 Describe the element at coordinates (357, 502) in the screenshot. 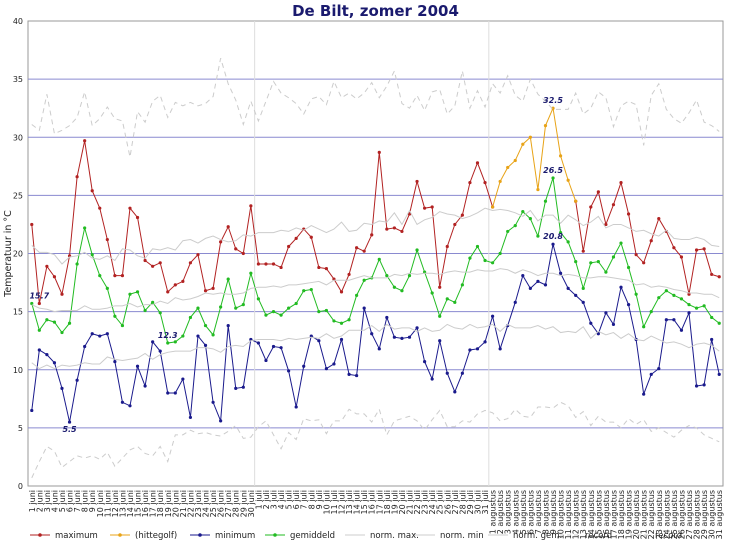

I see `x-tick-label: 14 juli` at that location.